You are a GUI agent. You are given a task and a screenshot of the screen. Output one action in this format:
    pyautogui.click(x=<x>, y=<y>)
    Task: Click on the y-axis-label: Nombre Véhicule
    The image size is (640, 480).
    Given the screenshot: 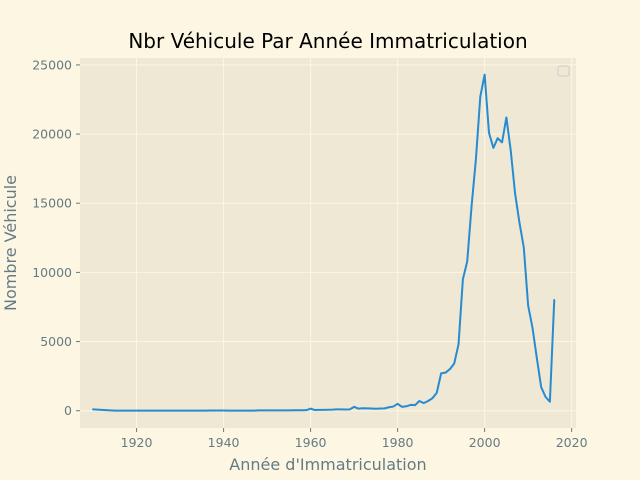 What is the action you would take?
    pyautogui.click(x=10, y=243)
    